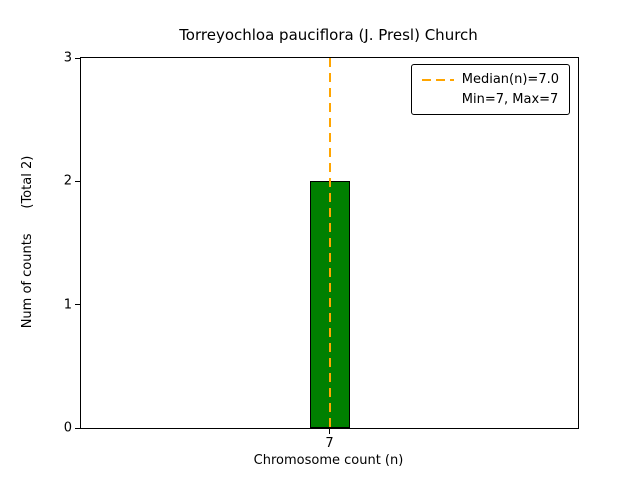 The image size is (640, 480). I want to click on y-axis-label: Num of counts (Total 2), so click(27, 242).